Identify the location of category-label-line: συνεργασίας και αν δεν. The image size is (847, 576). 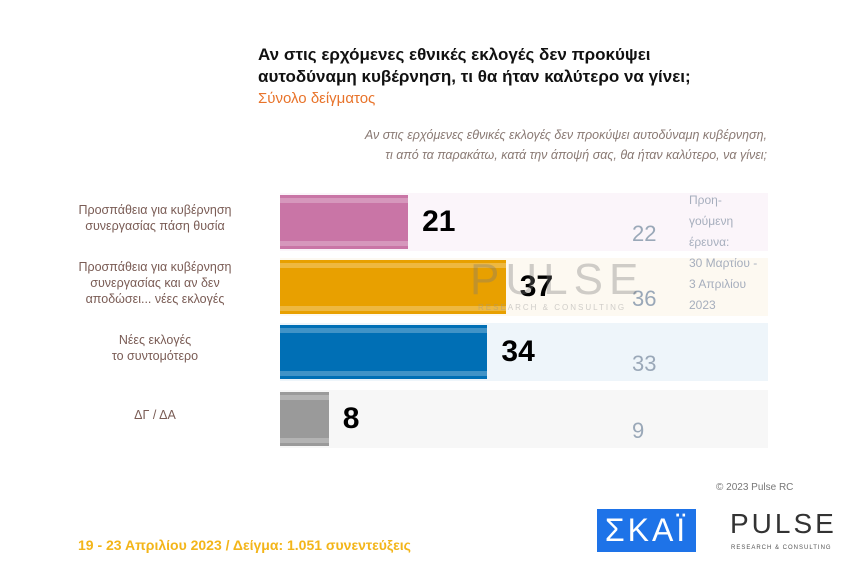
(155, 283).